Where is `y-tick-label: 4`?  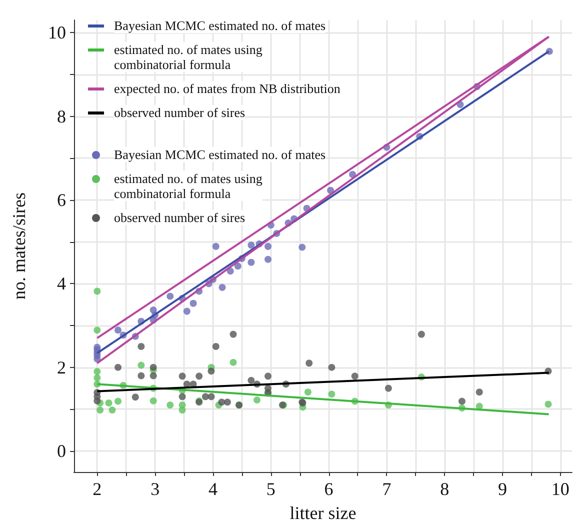 y-tick-label: 4 is located at coordinates (61, 284).